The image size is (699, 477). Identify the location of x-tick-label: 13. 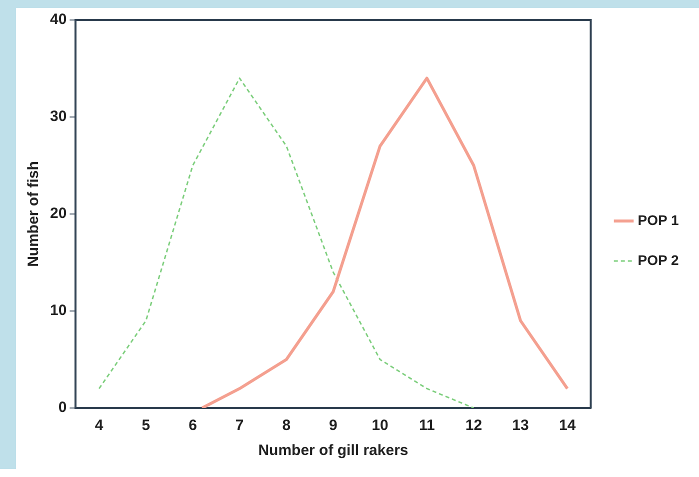
(520, 425).